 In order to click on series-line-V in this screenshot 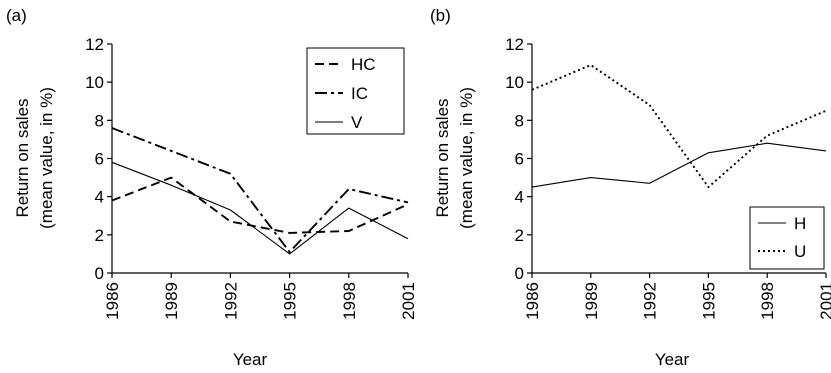, I will do `click(260, 208)`.